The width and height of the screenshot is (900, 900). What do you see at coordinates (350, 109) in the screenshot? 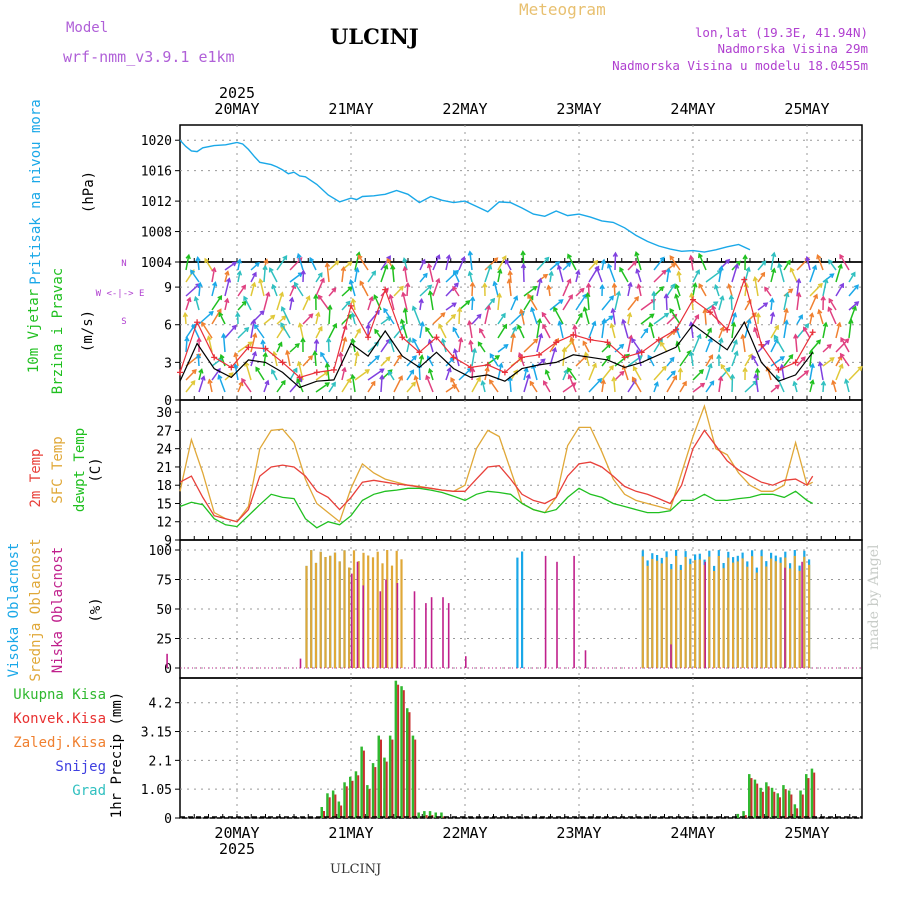
I see `top-date-label: 21MAY` at bounding box center [350, 109].